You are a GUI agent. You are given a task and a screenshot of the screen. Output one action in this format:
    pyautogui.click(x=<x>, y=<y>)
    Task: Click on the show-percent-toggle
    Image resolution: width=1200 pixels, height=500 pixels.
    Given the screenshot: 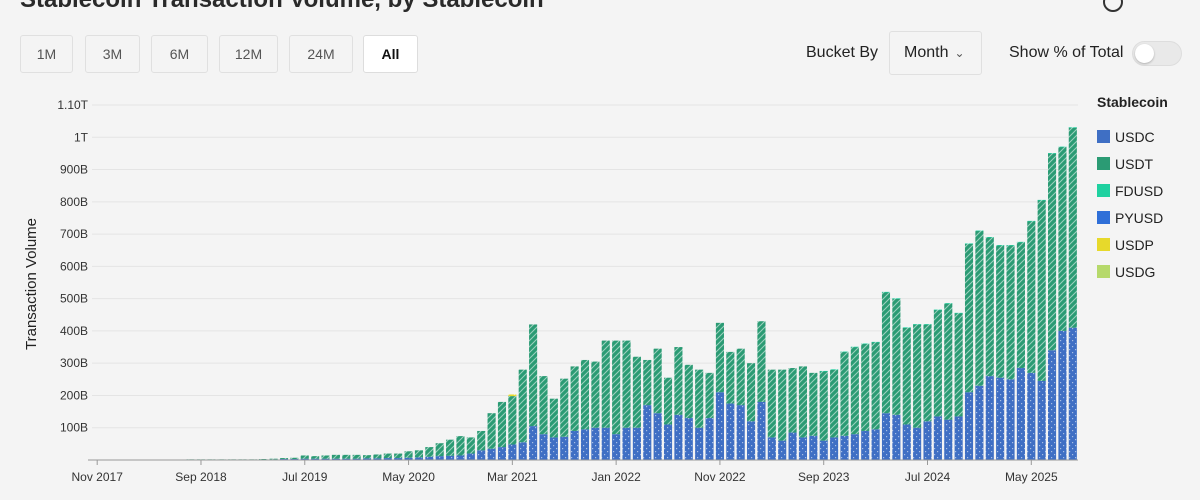 What is the action you would take?
    pyautogui.click(x=1157, y=53)
    